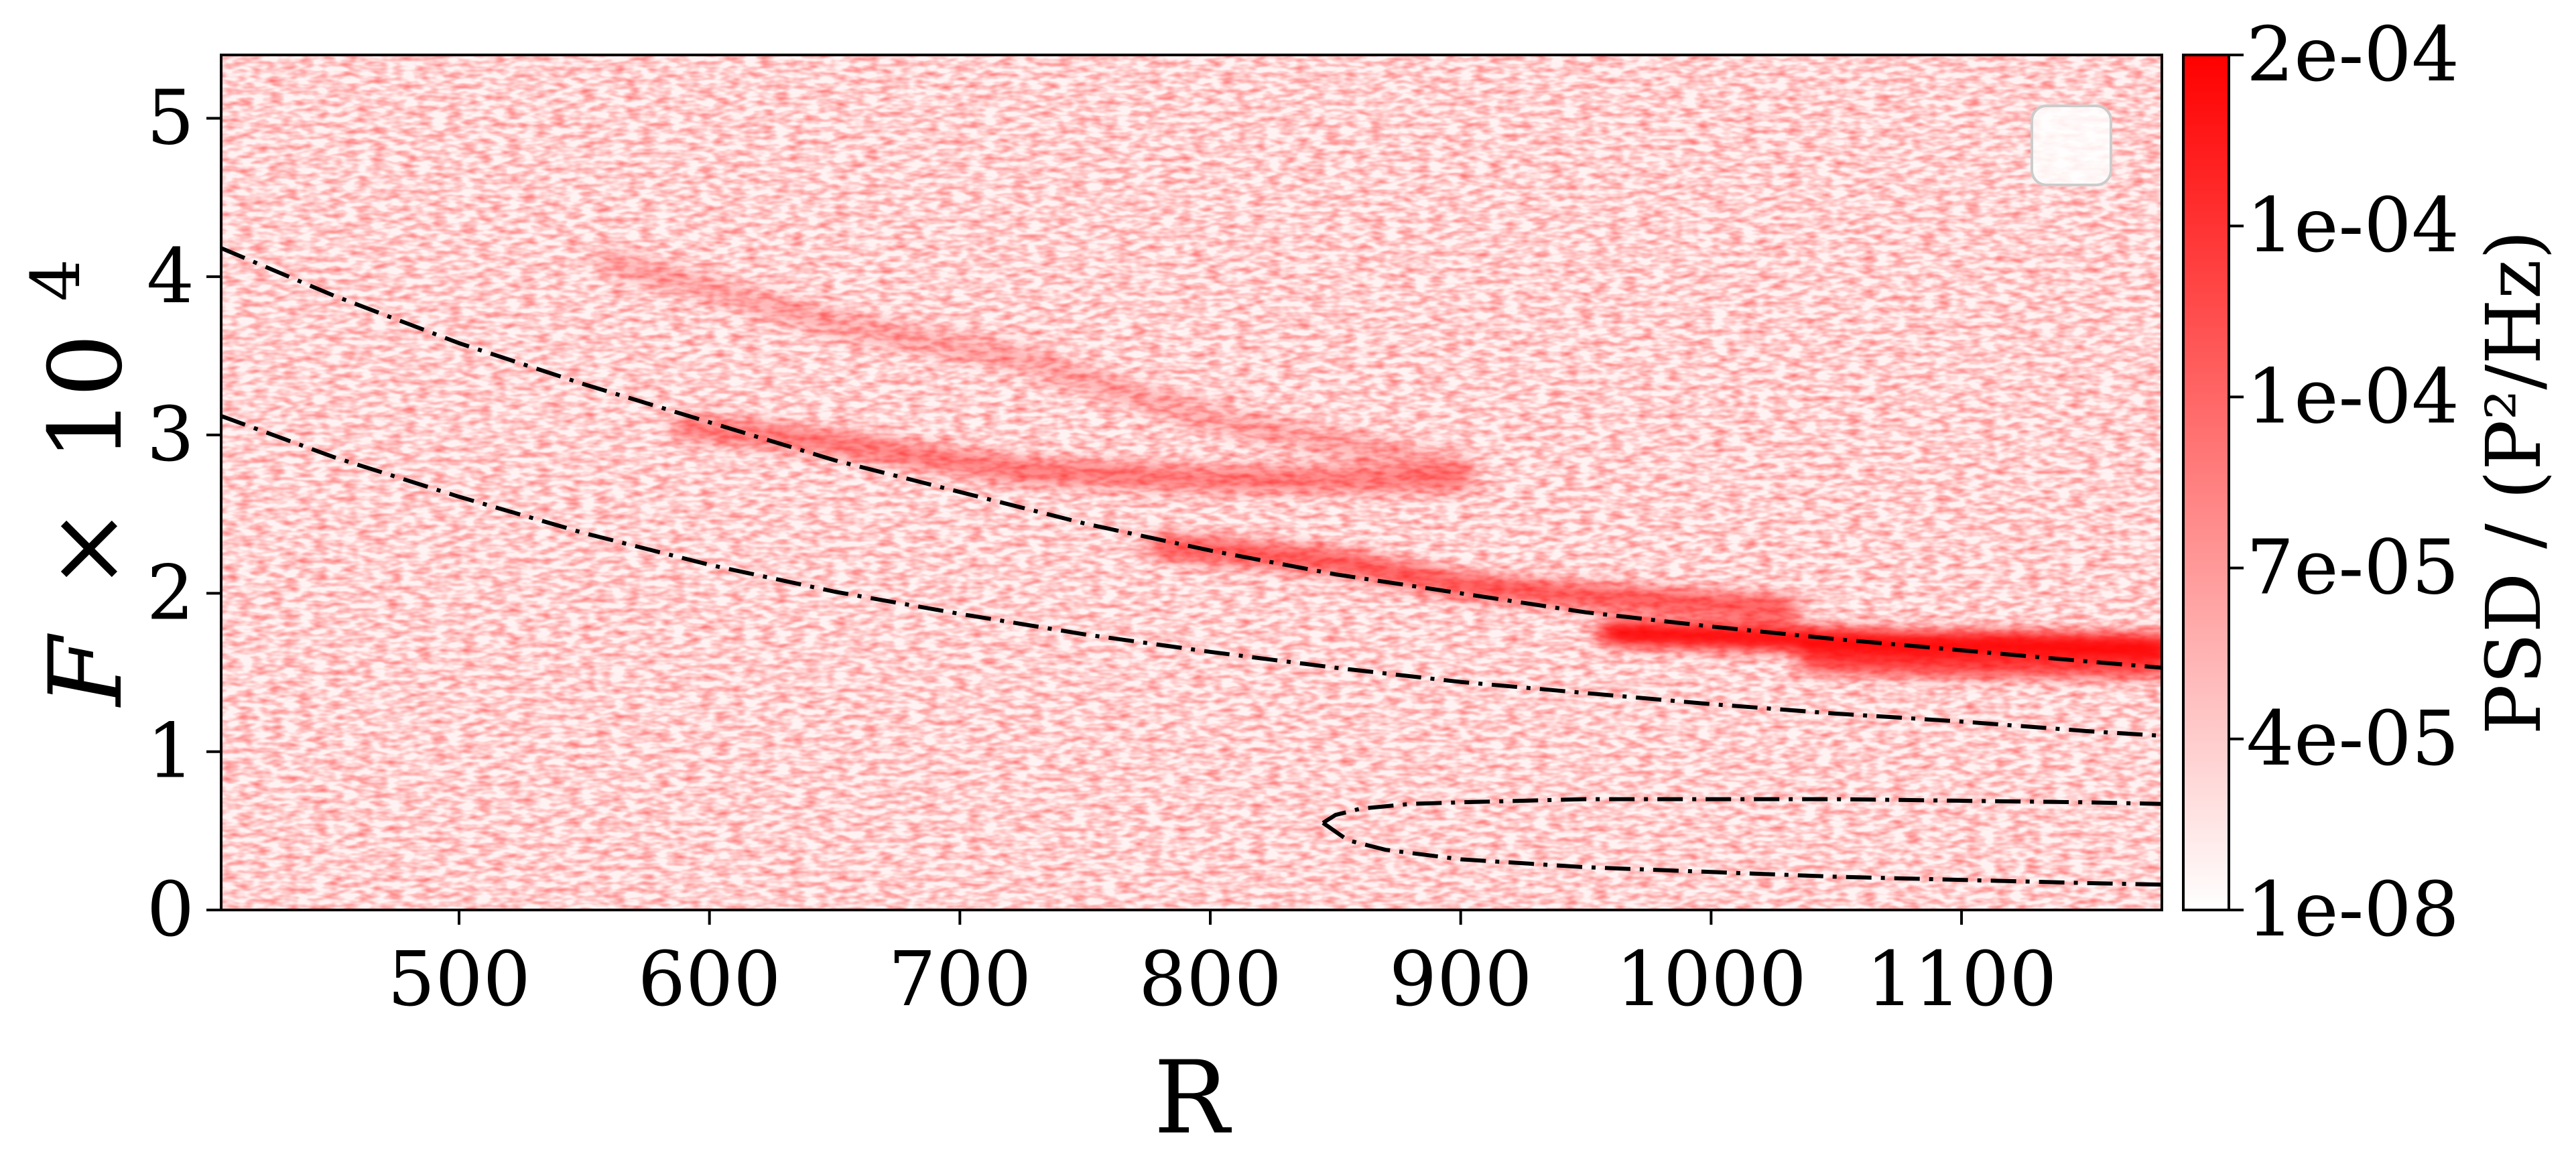 The image size is (2576, 1174). What do you see at coordinates (2352, 568) in the screenshot?
I see `colorbar-tick-label-2: 7e-05` at bounding box center [2352, 568].